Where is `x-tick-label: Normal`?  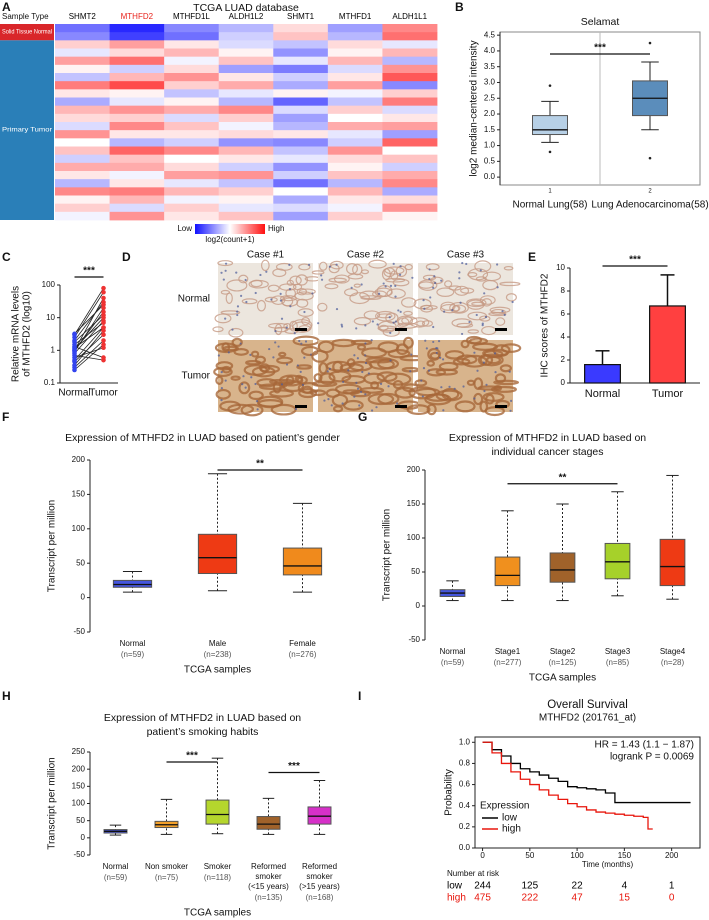
x-tick-label: Normal is located at coordinates (116, 866).